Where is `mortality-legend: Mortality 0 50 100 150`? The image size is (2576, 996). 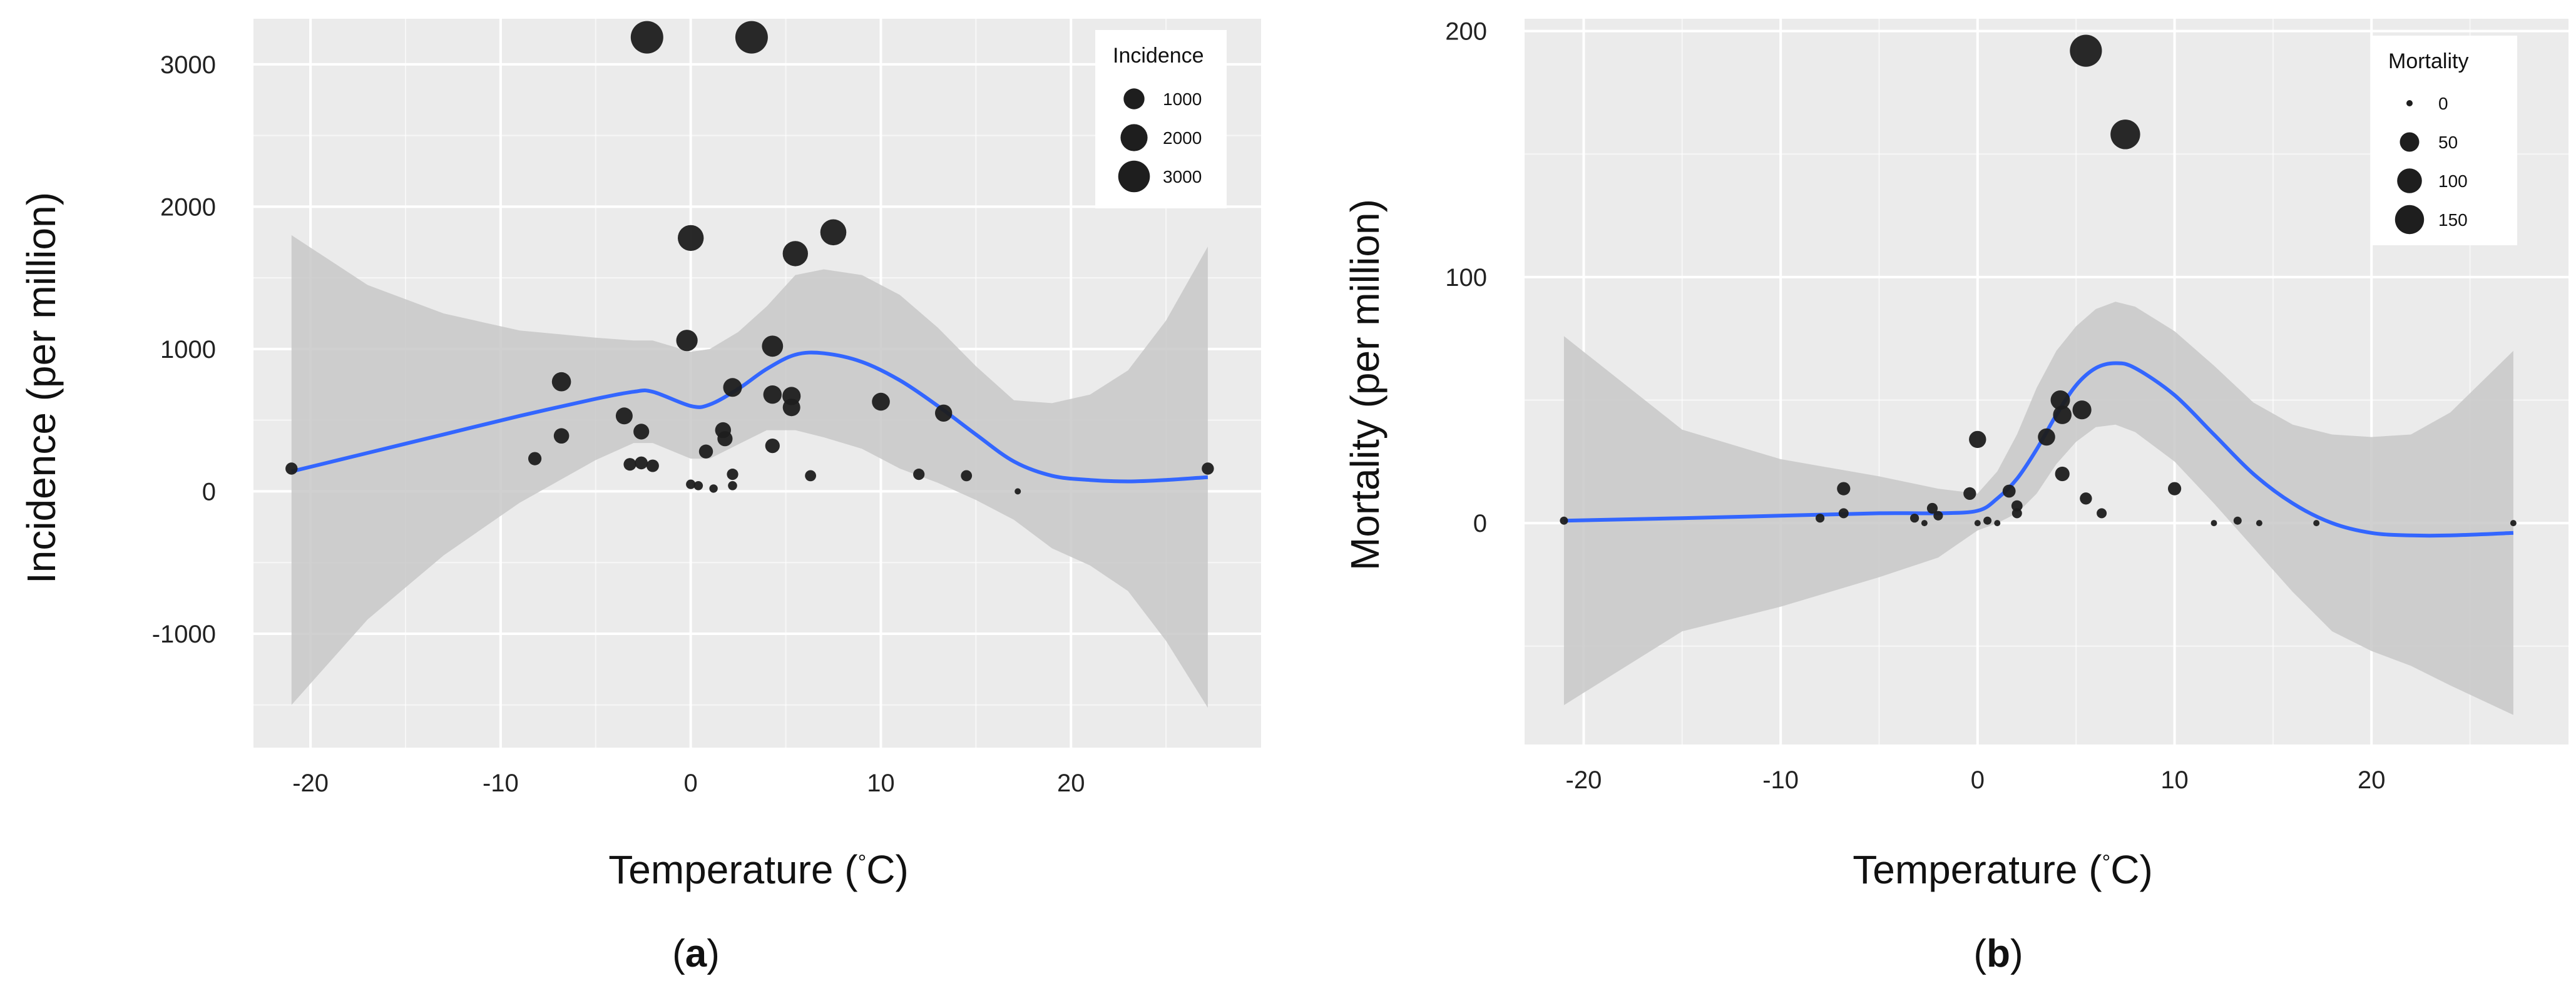
mortality-legend: Mortality 0 50 100 150 is located at coordinates (2444, 140).